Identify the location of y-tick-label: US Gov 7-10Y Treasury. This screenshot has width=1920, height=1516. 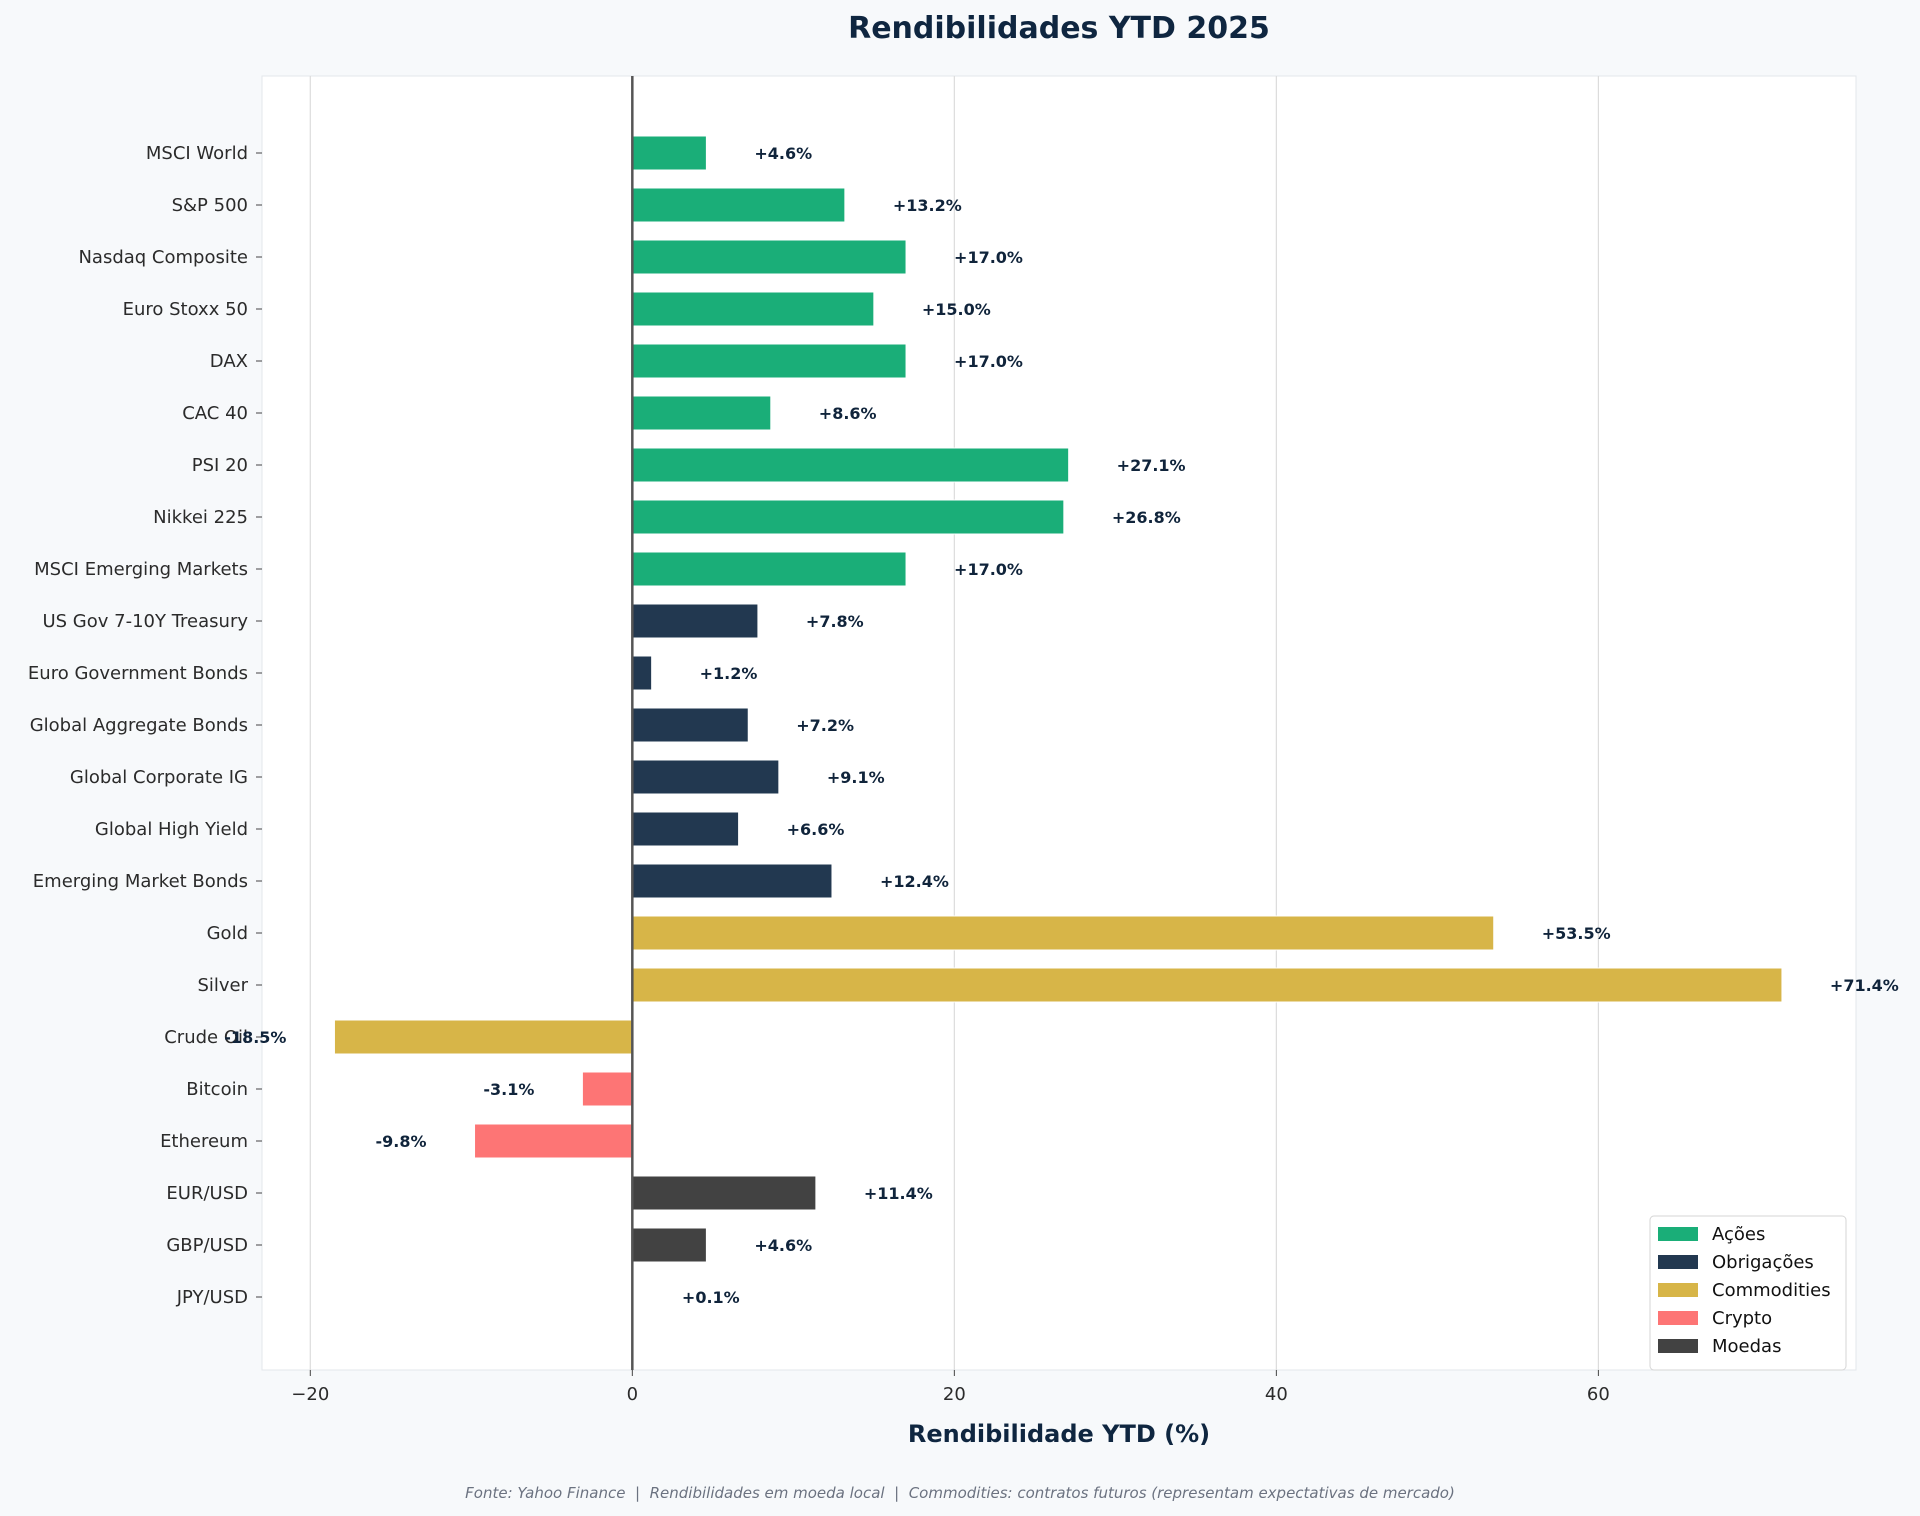
(145, 621).